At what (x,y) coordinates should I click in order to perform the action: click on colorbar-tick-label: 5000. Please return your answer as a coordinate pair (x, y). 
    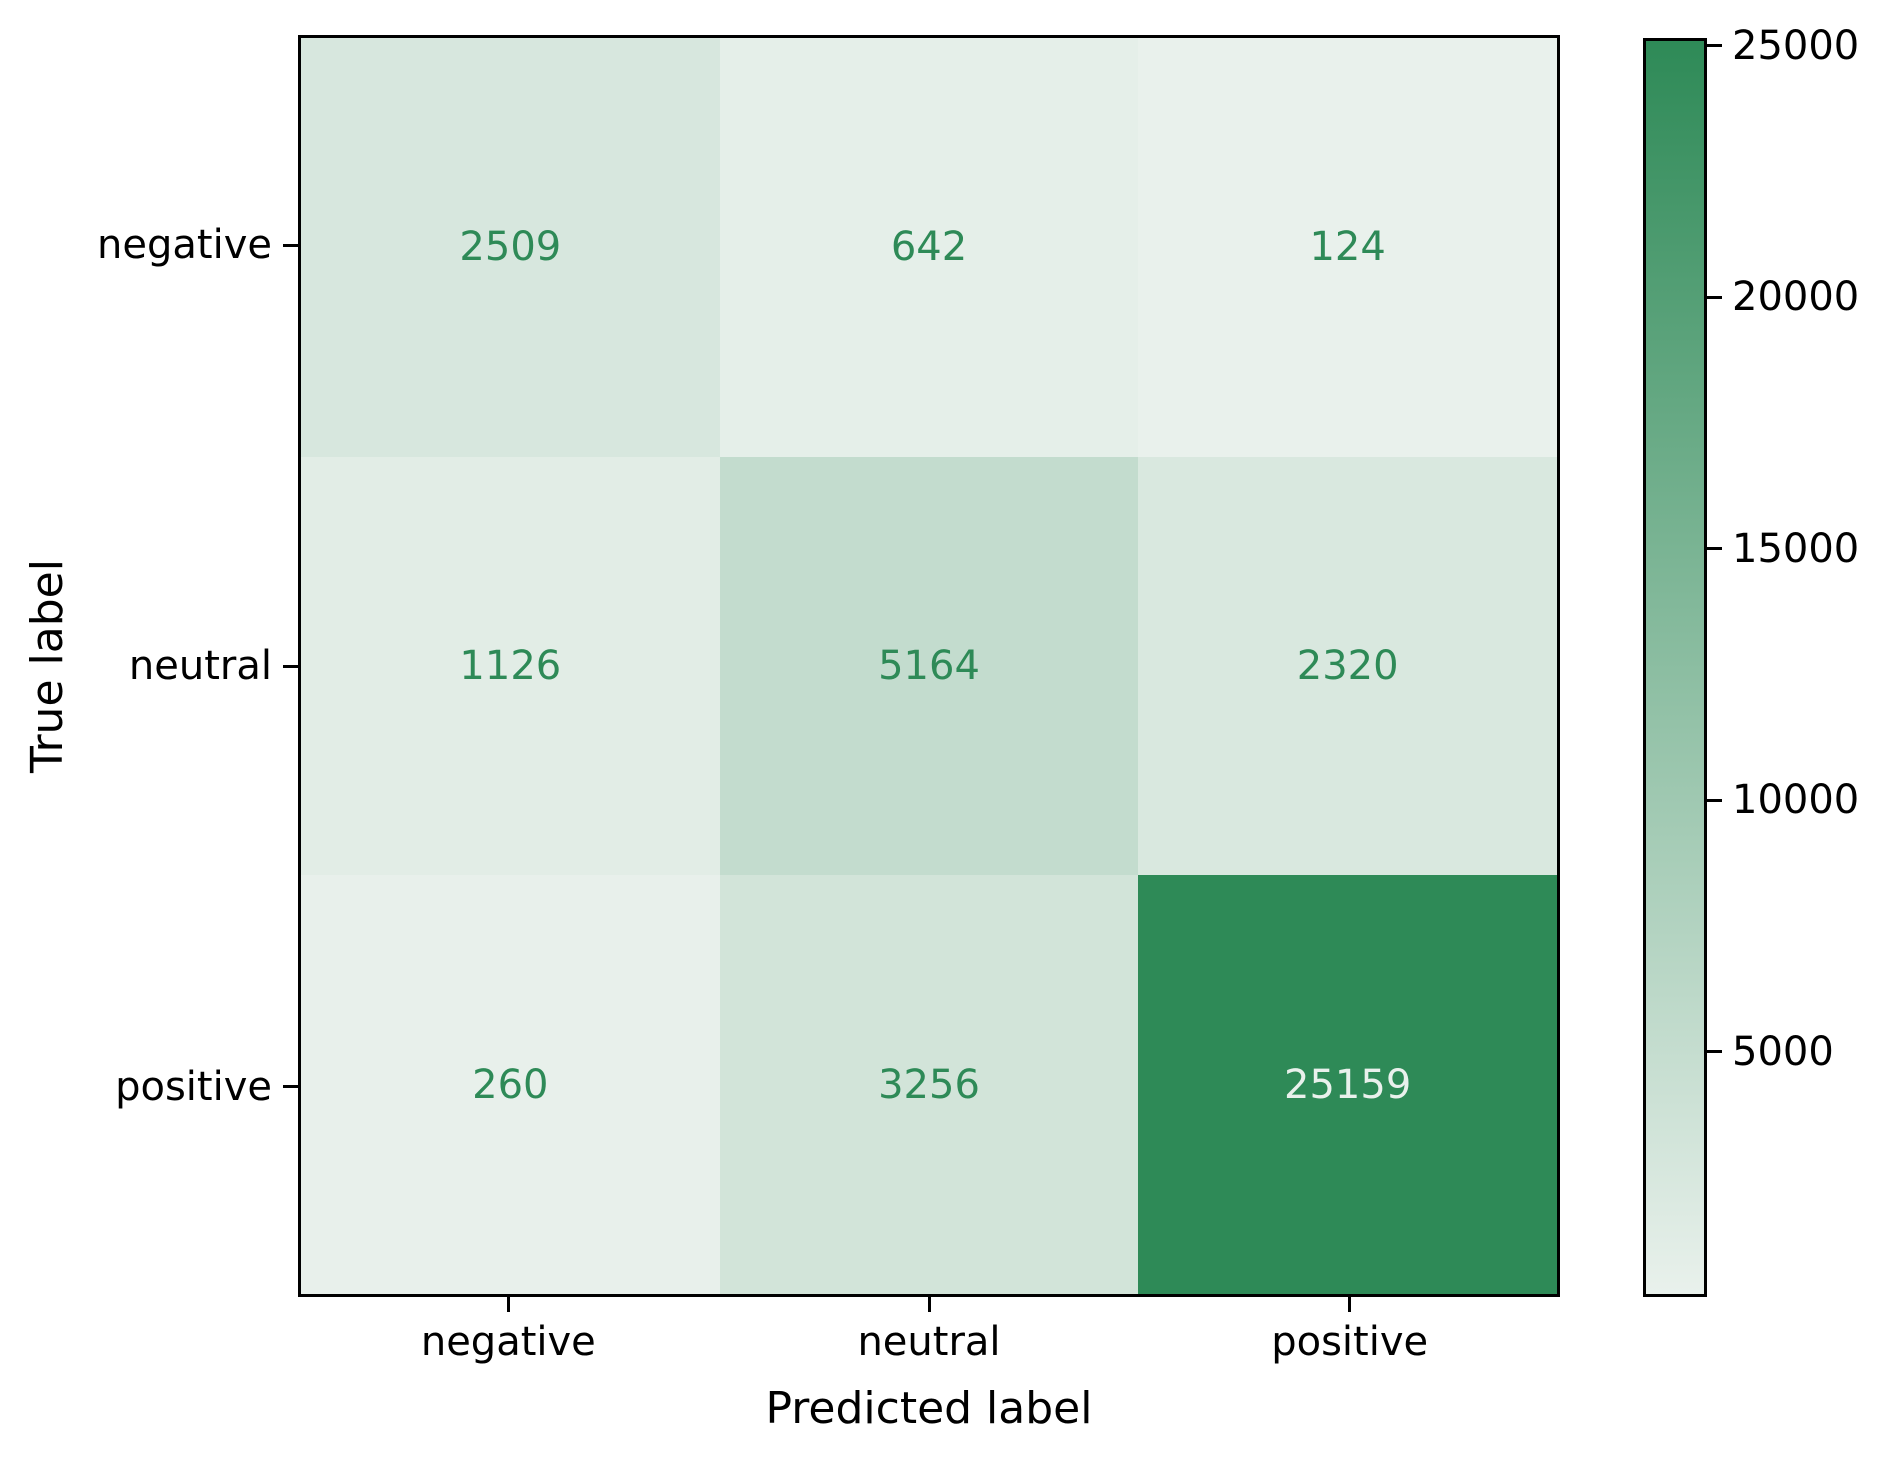
    Looking at the image, I should click on (1783, 1051).